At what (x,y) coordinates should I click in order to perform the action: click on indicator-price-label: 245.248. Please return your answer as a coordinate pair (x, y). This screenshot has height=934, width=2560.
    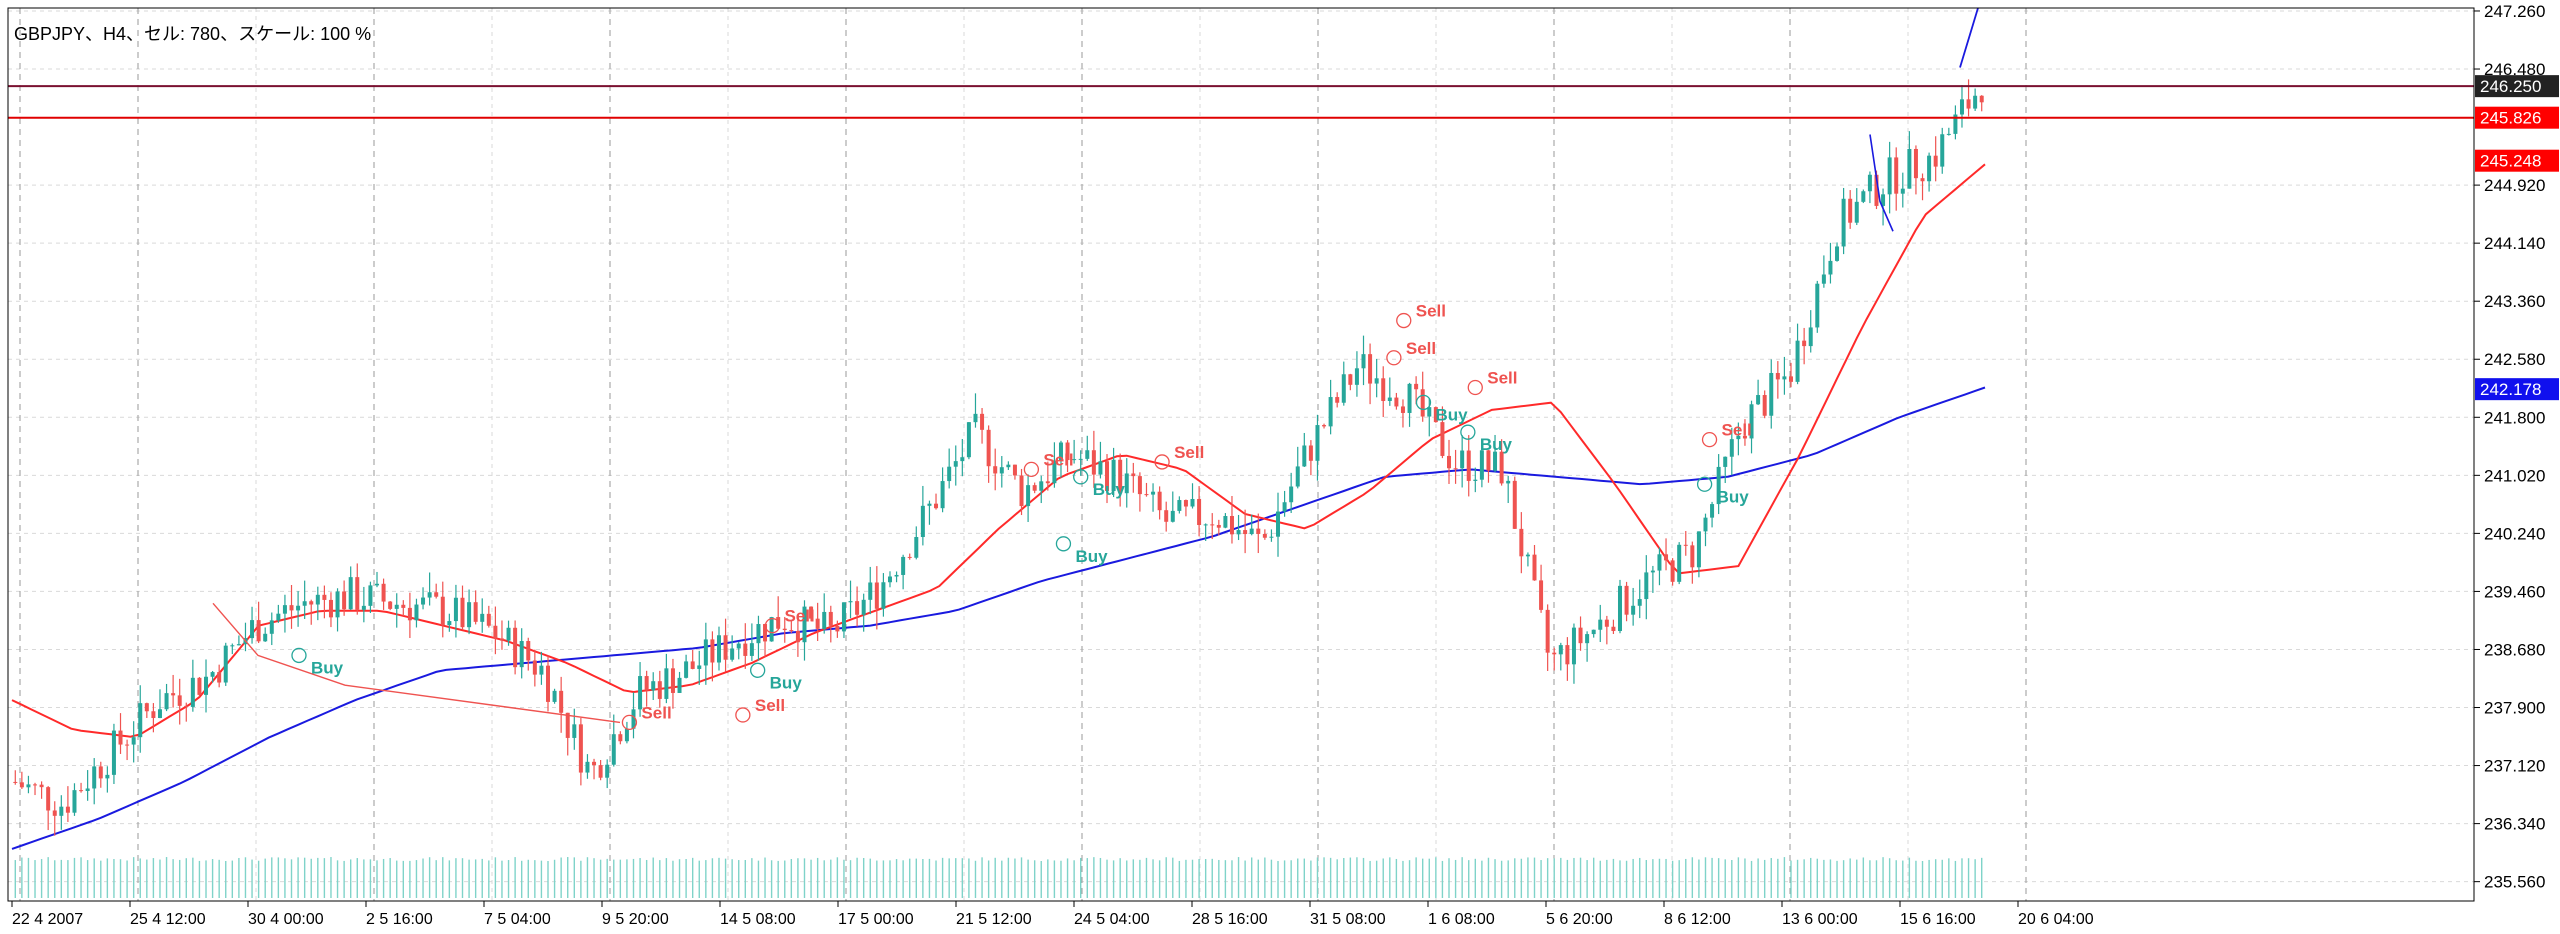
    Looking at the image, I should click on (2510, 161).